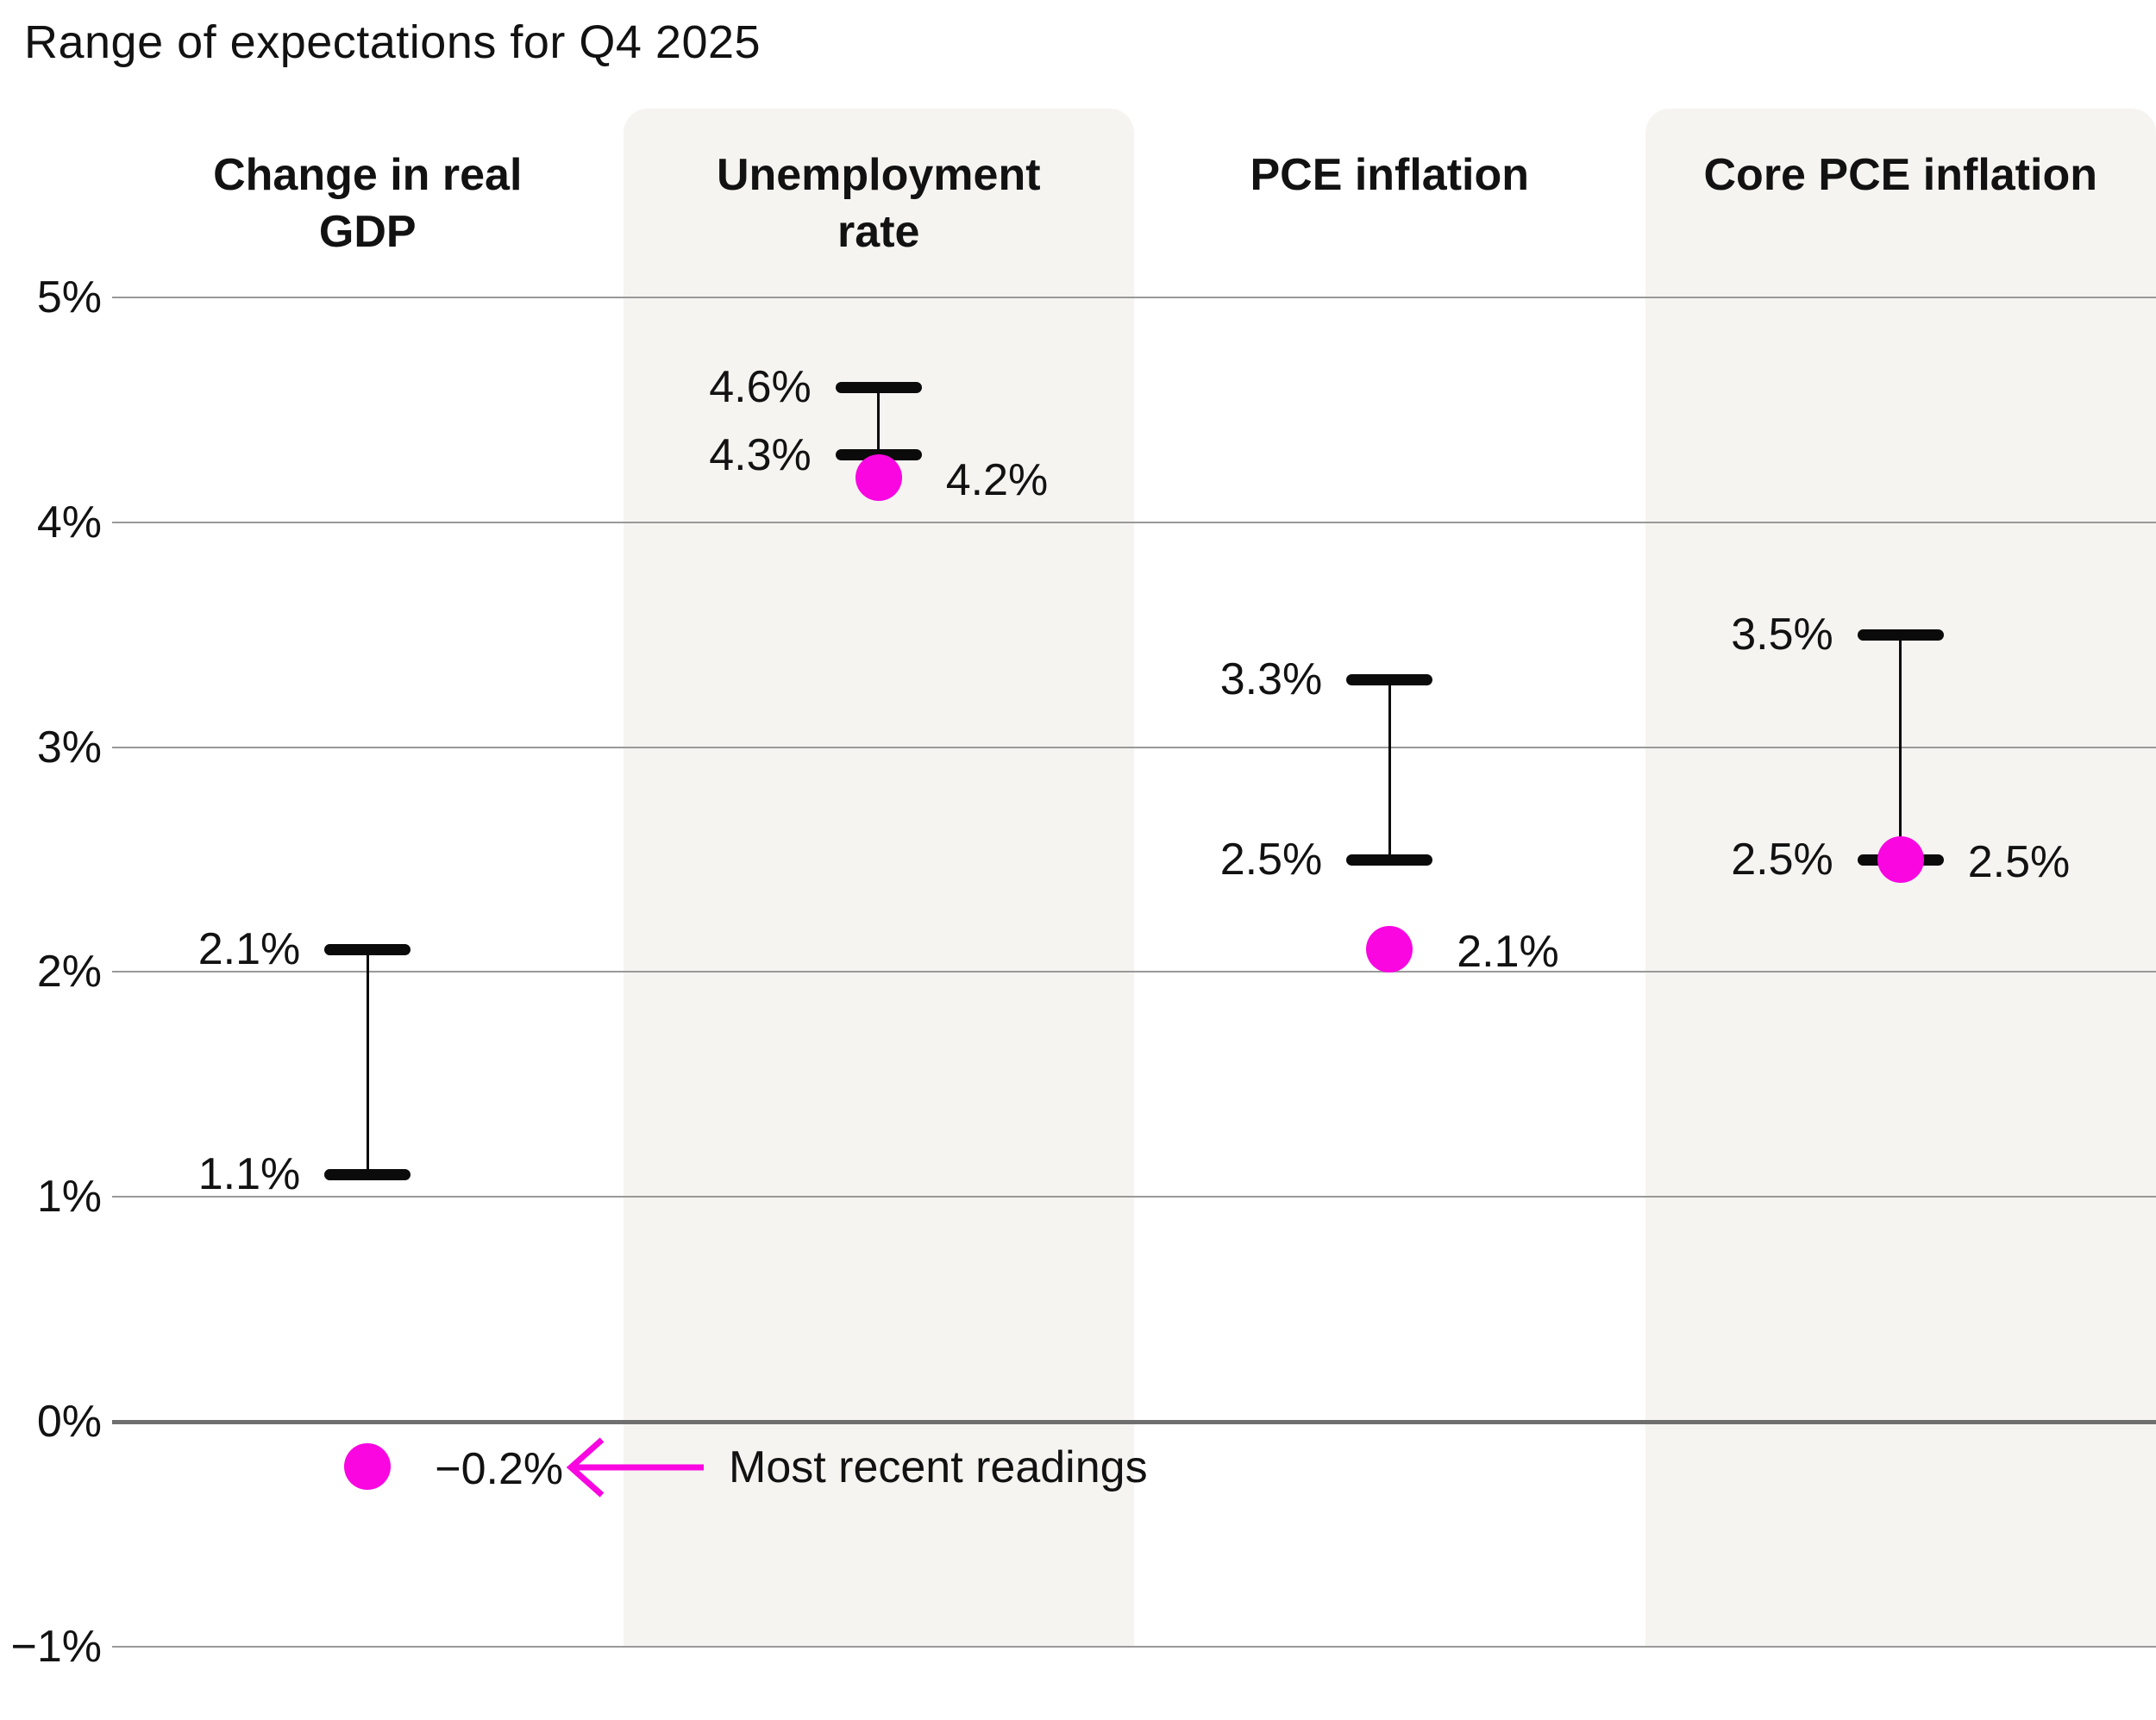 This screenshot has height=1720, width=2156. What do you see at coordinates (1390, 175) in the screenshot?
I see `column-header: PCE inflation` at bounding box center [1390, 175].